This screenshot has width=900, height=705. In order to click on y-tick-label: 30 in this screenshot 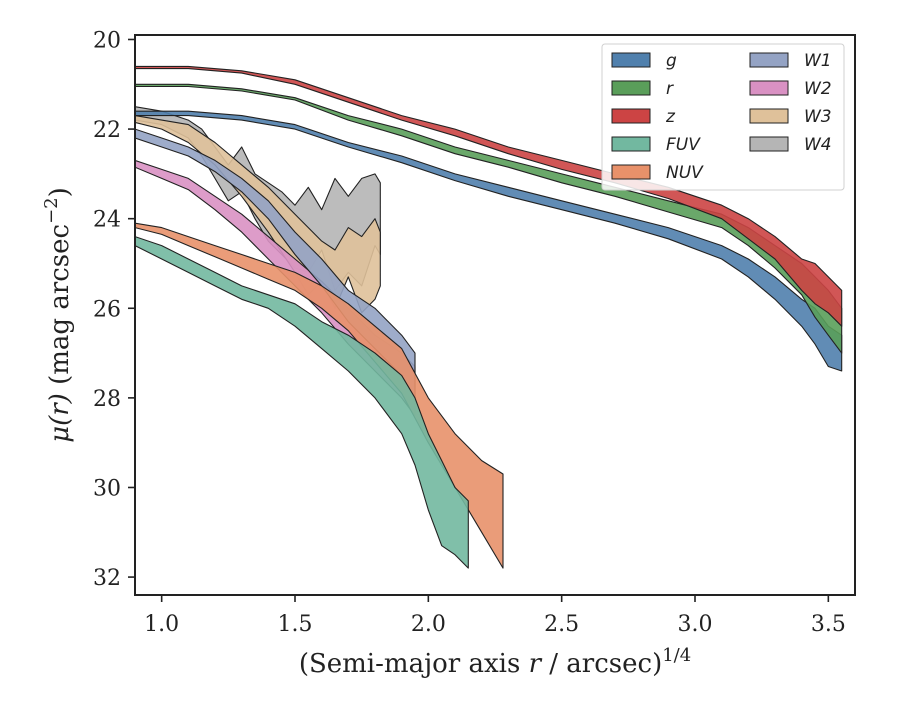, I will do `click(107, 488)`.